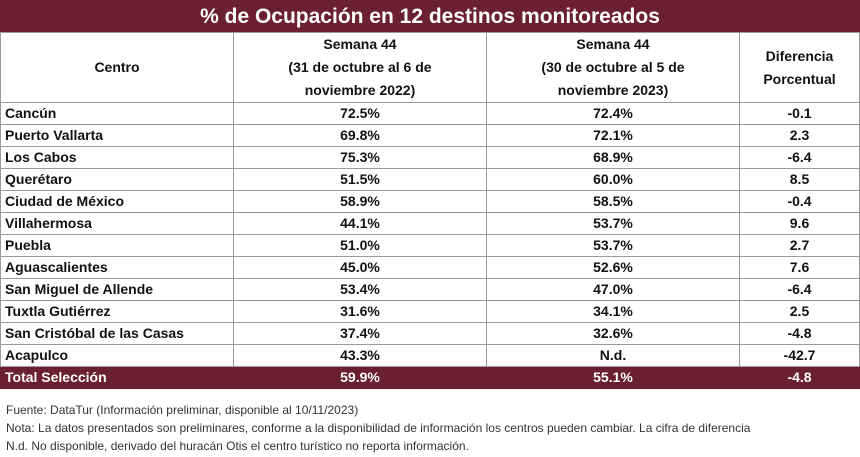 This screenshot has height=457, width=860. I want to click on header-semana-2022-line1: Semana 44, so click(360, 44).